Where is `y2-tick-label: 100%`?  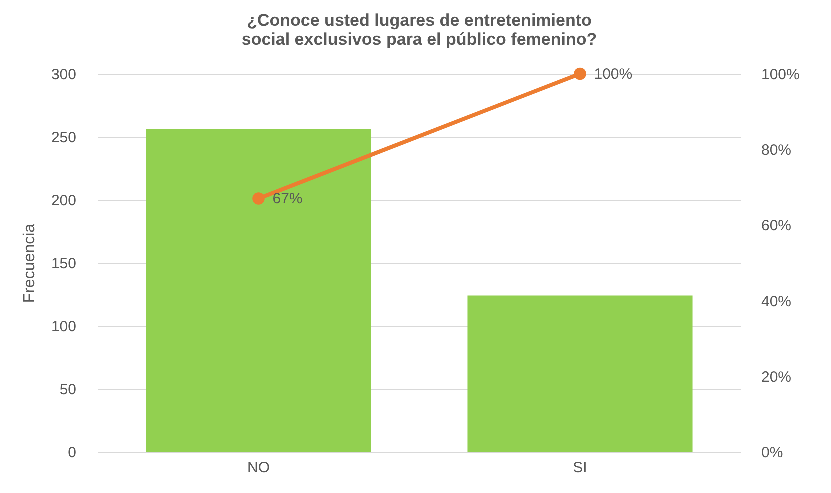
y2-tick-label: 100% is located at coordinates (781, 75).